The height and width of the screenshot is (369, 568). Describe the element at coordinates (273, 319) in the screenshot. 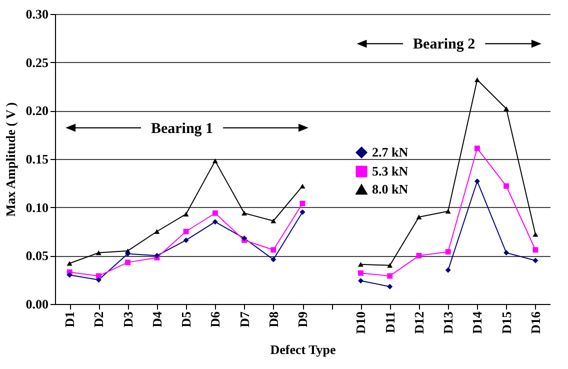

I see `x-tick-label: D8` at that location.